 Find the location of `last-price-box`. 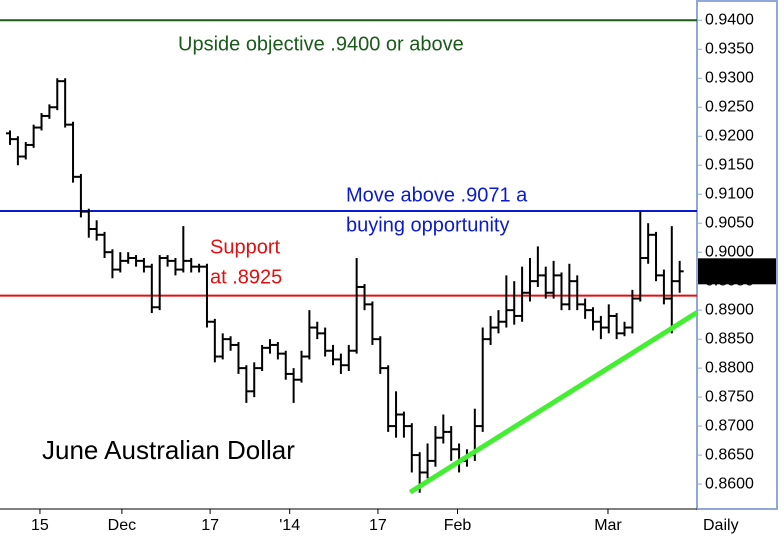

last-price-box is located at coordinates (737, 271).